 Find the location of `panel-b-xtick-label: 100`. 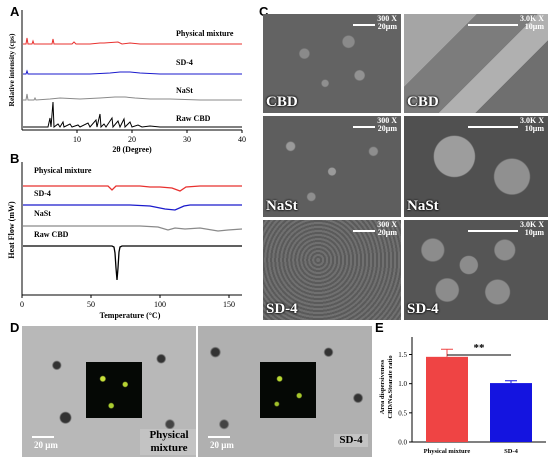

panel-b-xtick-label: 100 is located at coordinates (160, 304).